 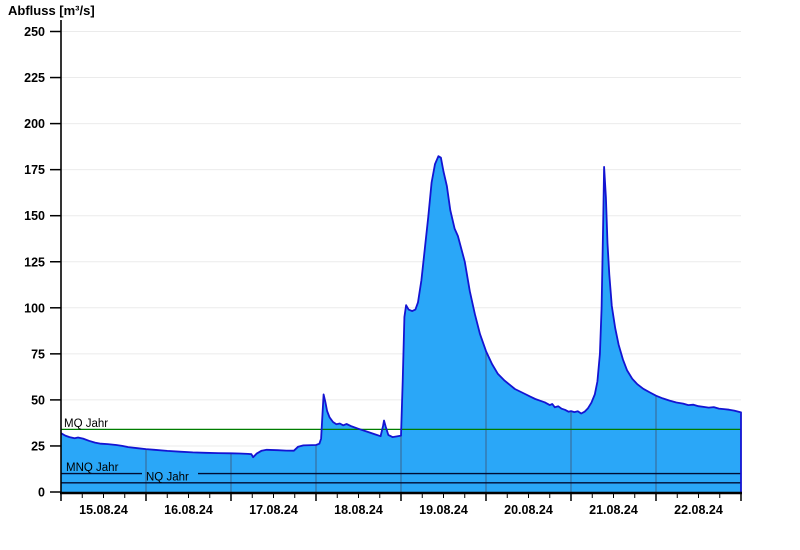 I want to click on x-tick-label: 15.08.24, so click(x=103, y=510).